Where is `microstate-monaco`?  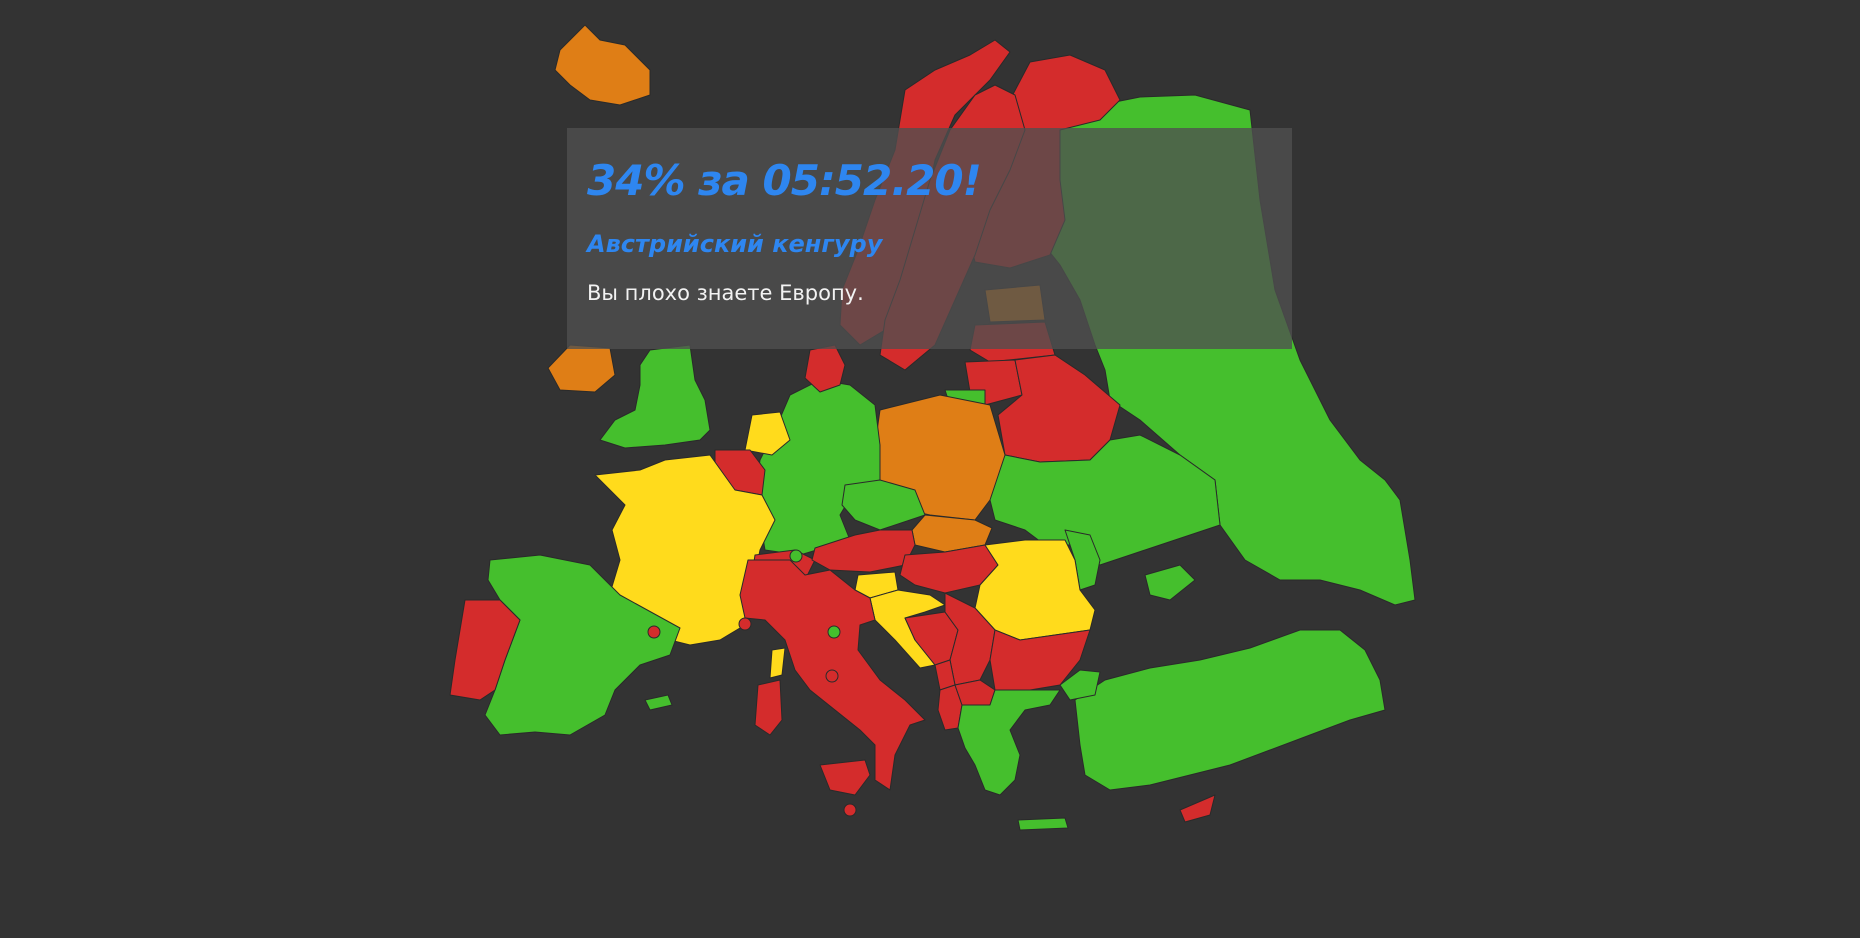 microstate-monaco is located at coordinates (745, 624).